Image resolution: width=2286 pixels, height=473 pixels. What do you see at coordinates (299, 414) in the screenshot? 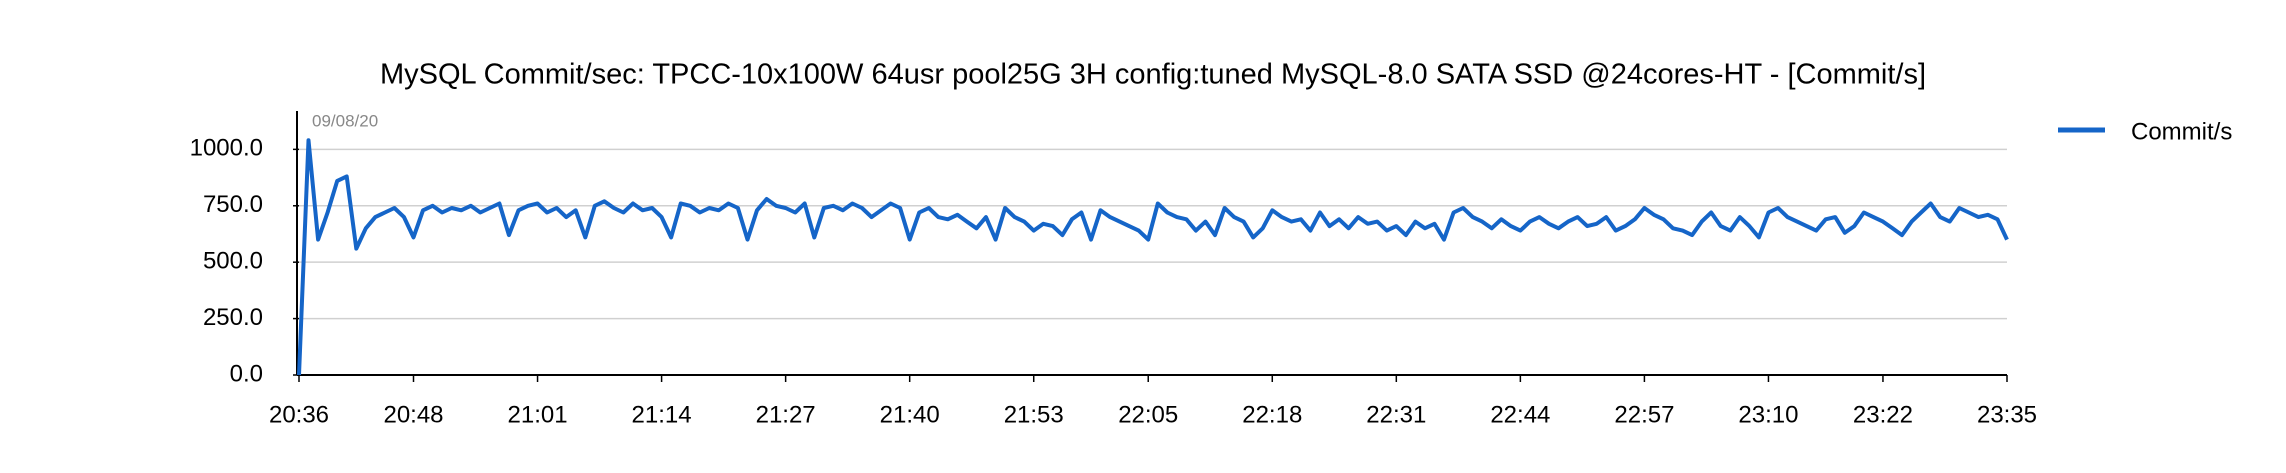
I see `x-tick-label: 20:36` at bounding box center [299, 414].